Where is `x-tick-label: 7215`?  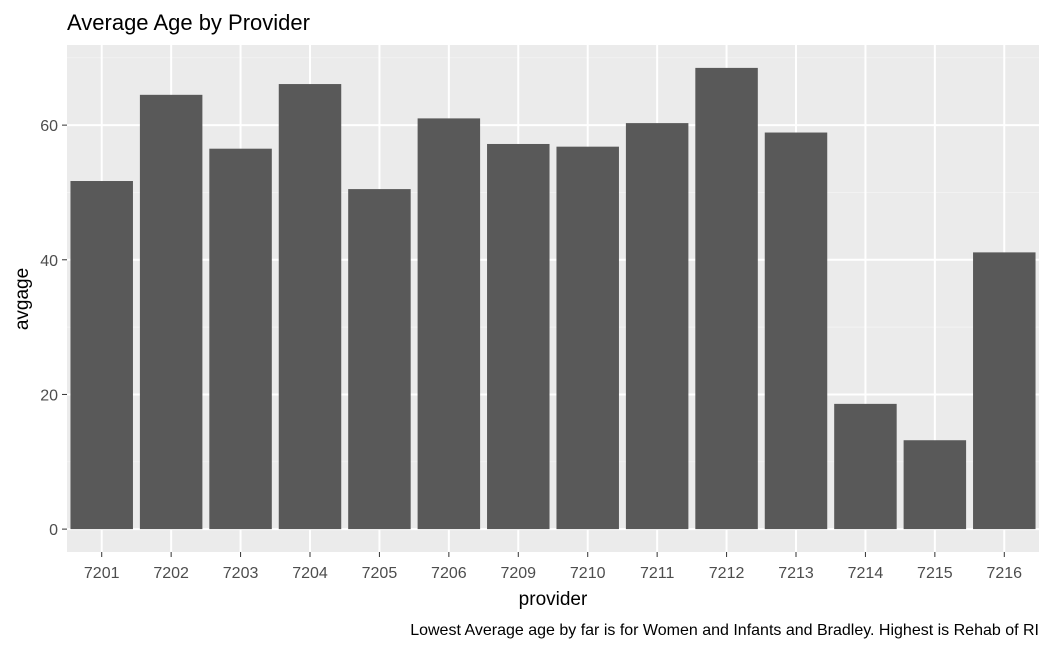 x-tick-label: 7215 is located at coordinates (935, 573).